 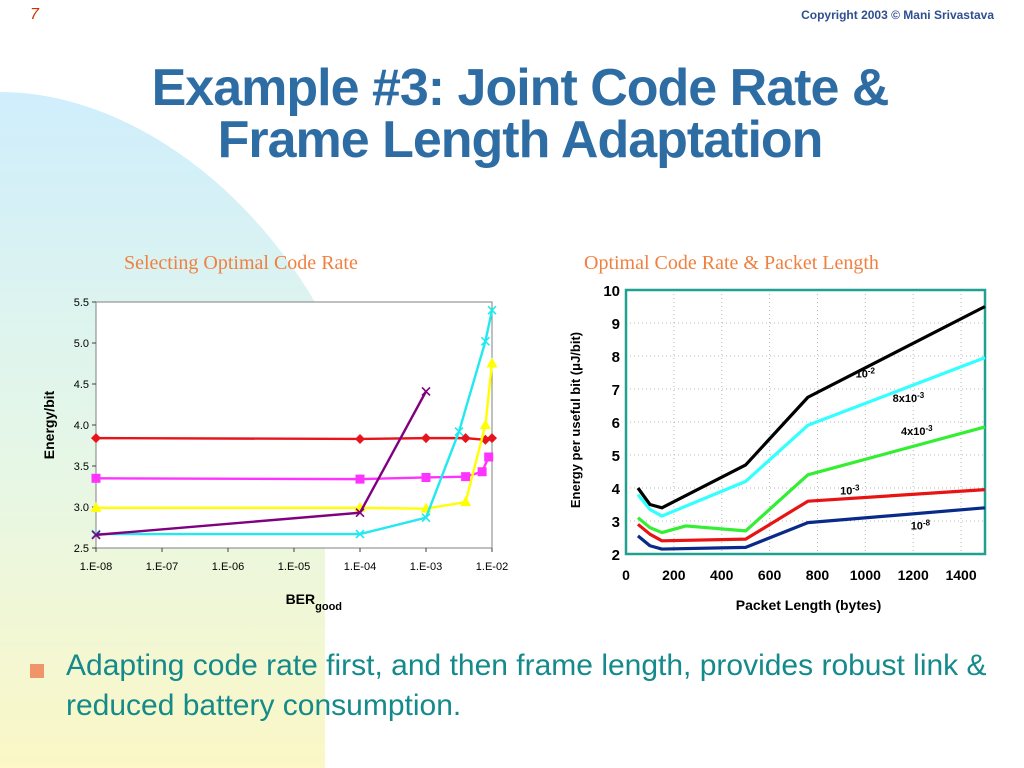 What do you see at coordinates (81, 467) in the screenshot?
I see `y-tick-label: 3.5` at bounding box center [81, 467].